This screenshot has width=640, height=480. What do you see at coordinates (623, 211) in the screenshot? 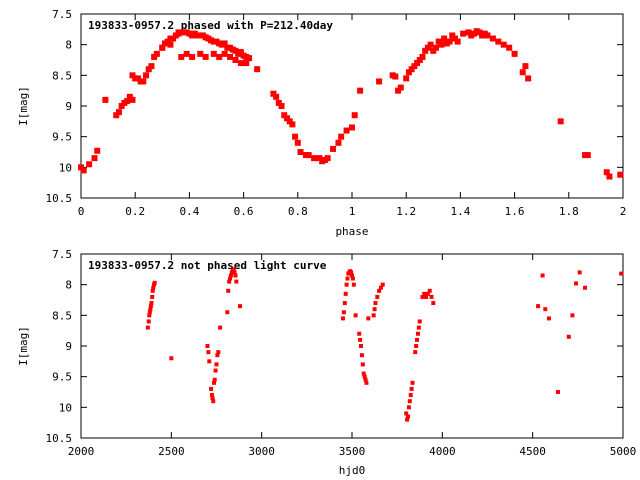
I see `x-tick-label: 2` at bounding box center [623, 211].